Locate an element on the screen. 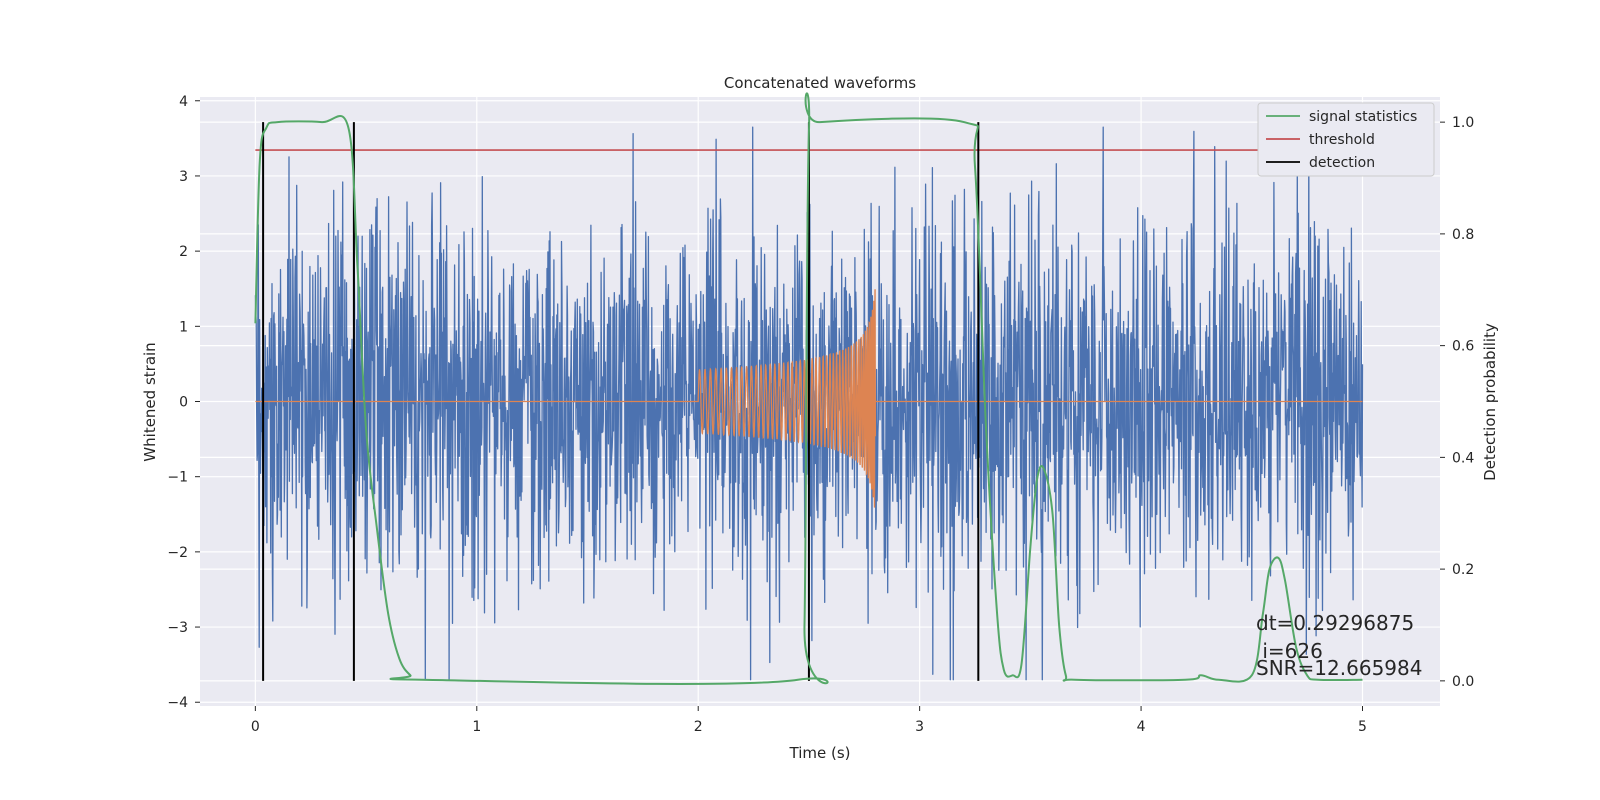 The width and height of the screenshot is (1600, 800). tick-y--4: −4 is located at coordinates (177, 703).